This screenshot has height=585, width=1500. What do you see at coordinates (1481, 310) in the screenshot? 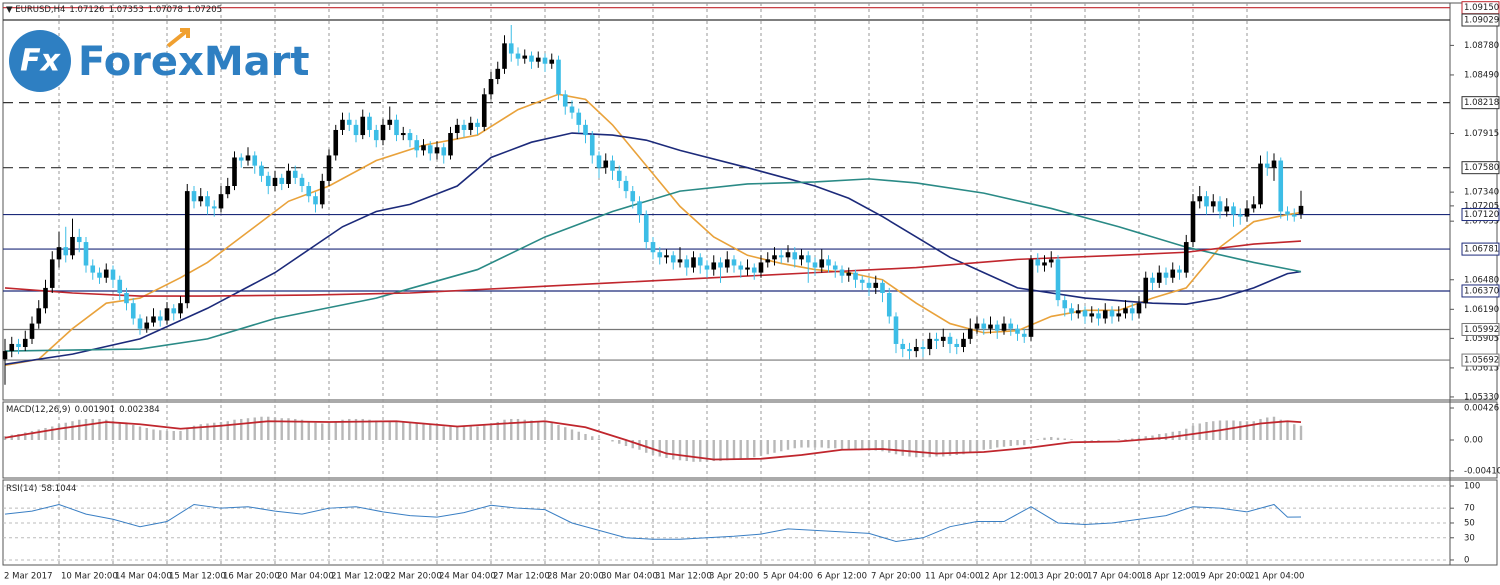
I see `y-tick-label: 1.06190` at bounding box center [1481, 310].